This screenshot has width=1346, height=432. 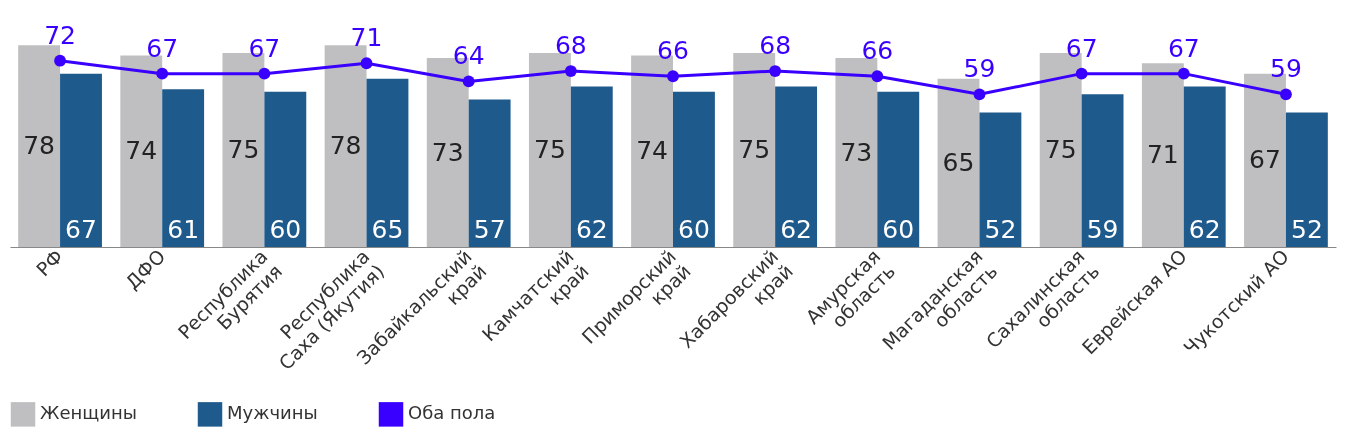 What do you see at coordinates (452, 413) in the screenshot?
I see `legend-label: Оба пола` at bounding box center [452, 413].